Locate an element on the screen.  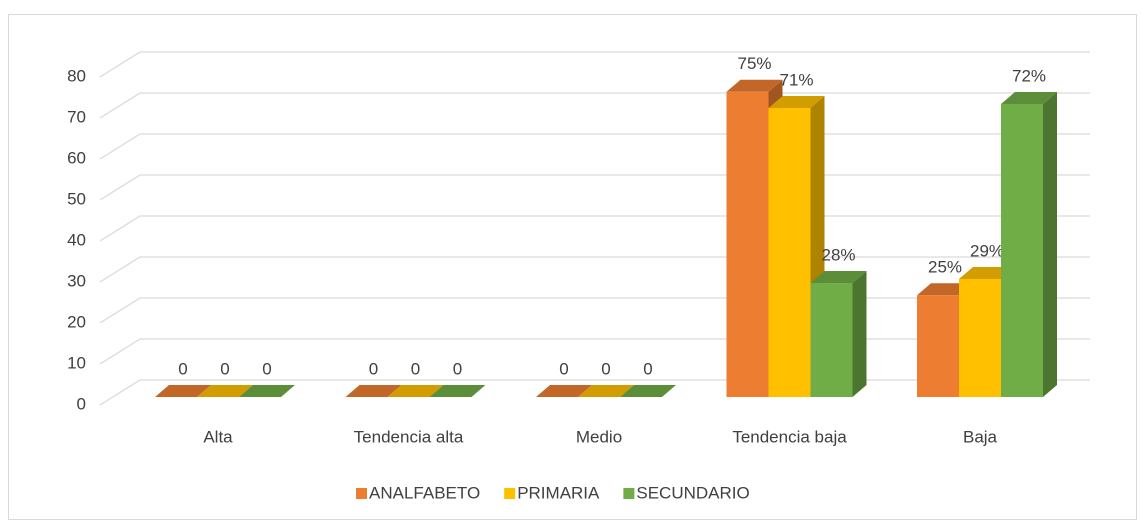
y-tick-label: 20 is located at coordinates (76, 321).